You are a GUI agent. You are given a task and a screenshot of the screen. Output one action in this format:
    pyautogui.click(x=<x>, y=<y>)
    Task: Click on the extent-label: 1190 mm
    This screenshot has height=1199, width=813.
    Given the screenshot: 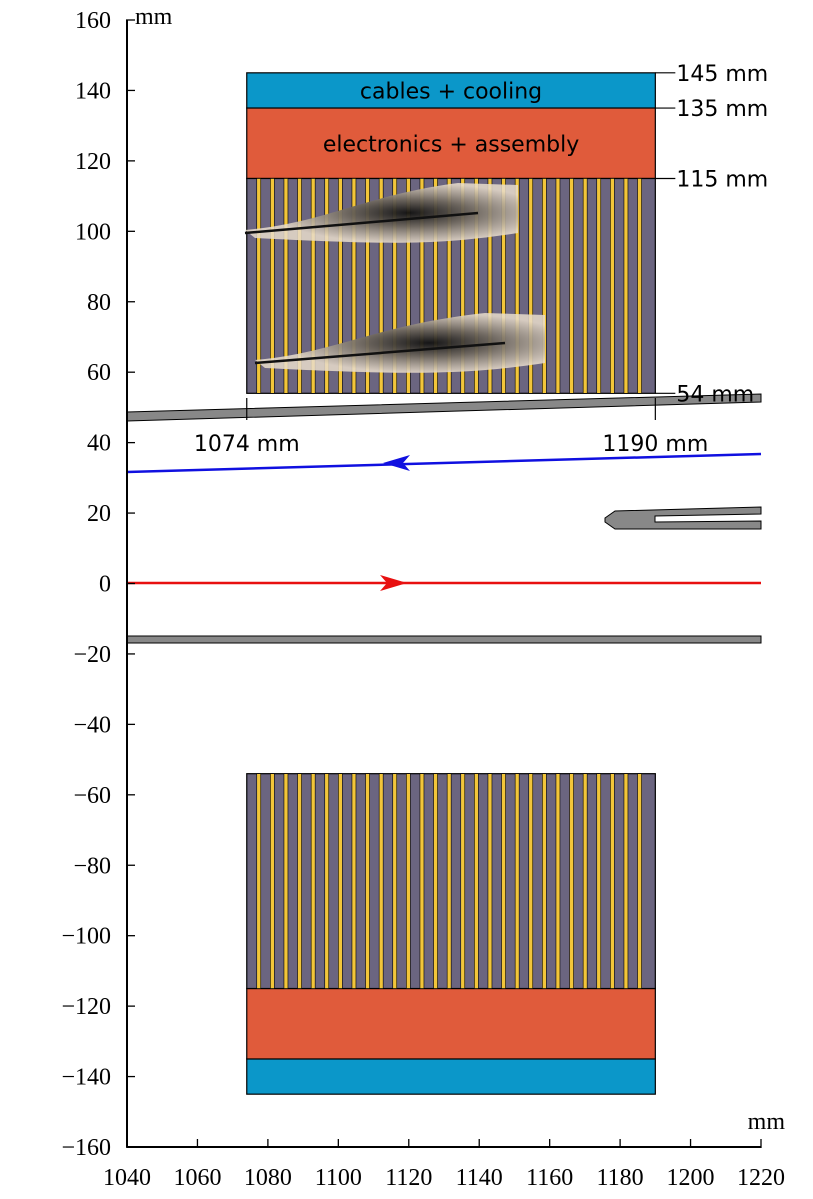 What is the action you would take?
    pyautogui.click(x=655, y=444)
    